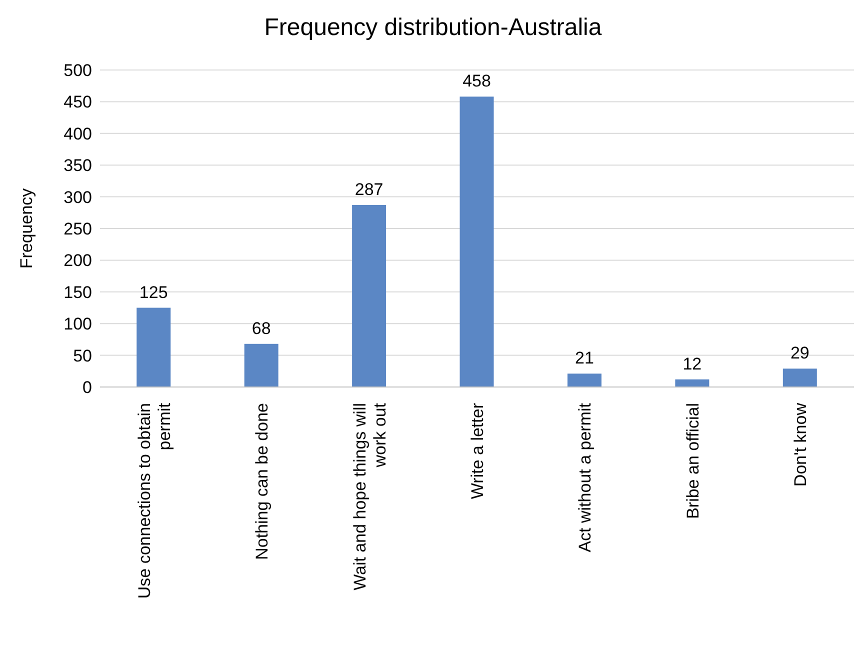 This screenshot has height=657, width=866. Describe the element at coordinates (78, 292) in the screenshot. I see `y-tick-label: 150` at that location.